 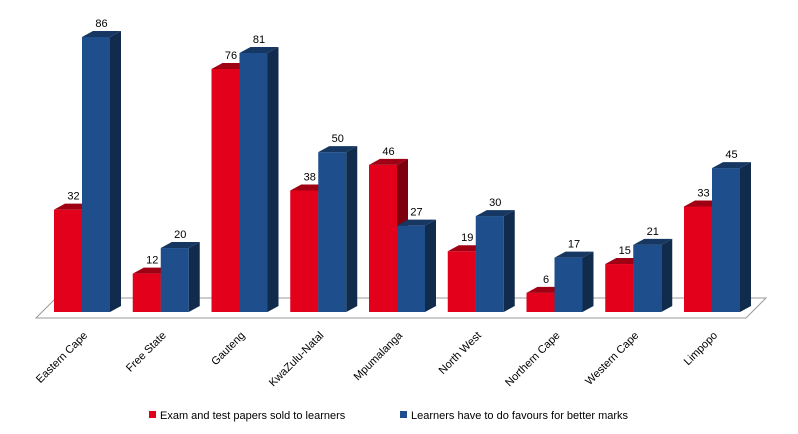 What do you see at coordinates (180, 235) in the screenshot?
I see `bar-1-favours-value-label: 20` at bounding box center [180, 235].